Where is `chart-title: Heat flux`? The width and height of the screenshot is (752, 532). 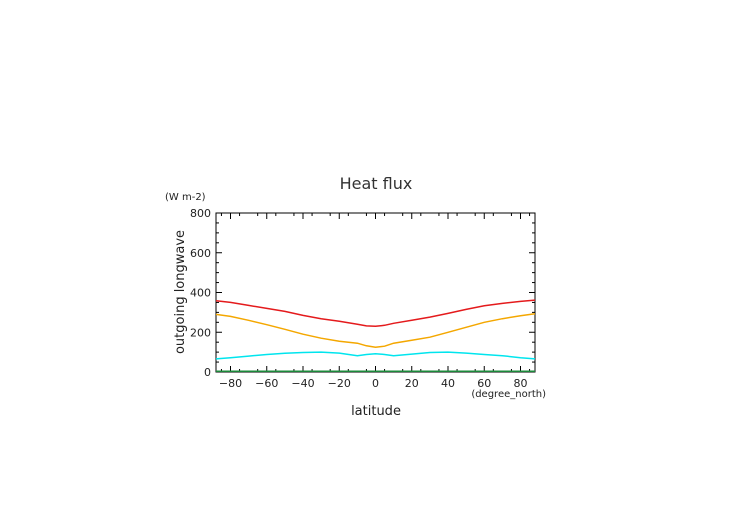
chart-title: Heat flux is located at coordinates (376, 183).